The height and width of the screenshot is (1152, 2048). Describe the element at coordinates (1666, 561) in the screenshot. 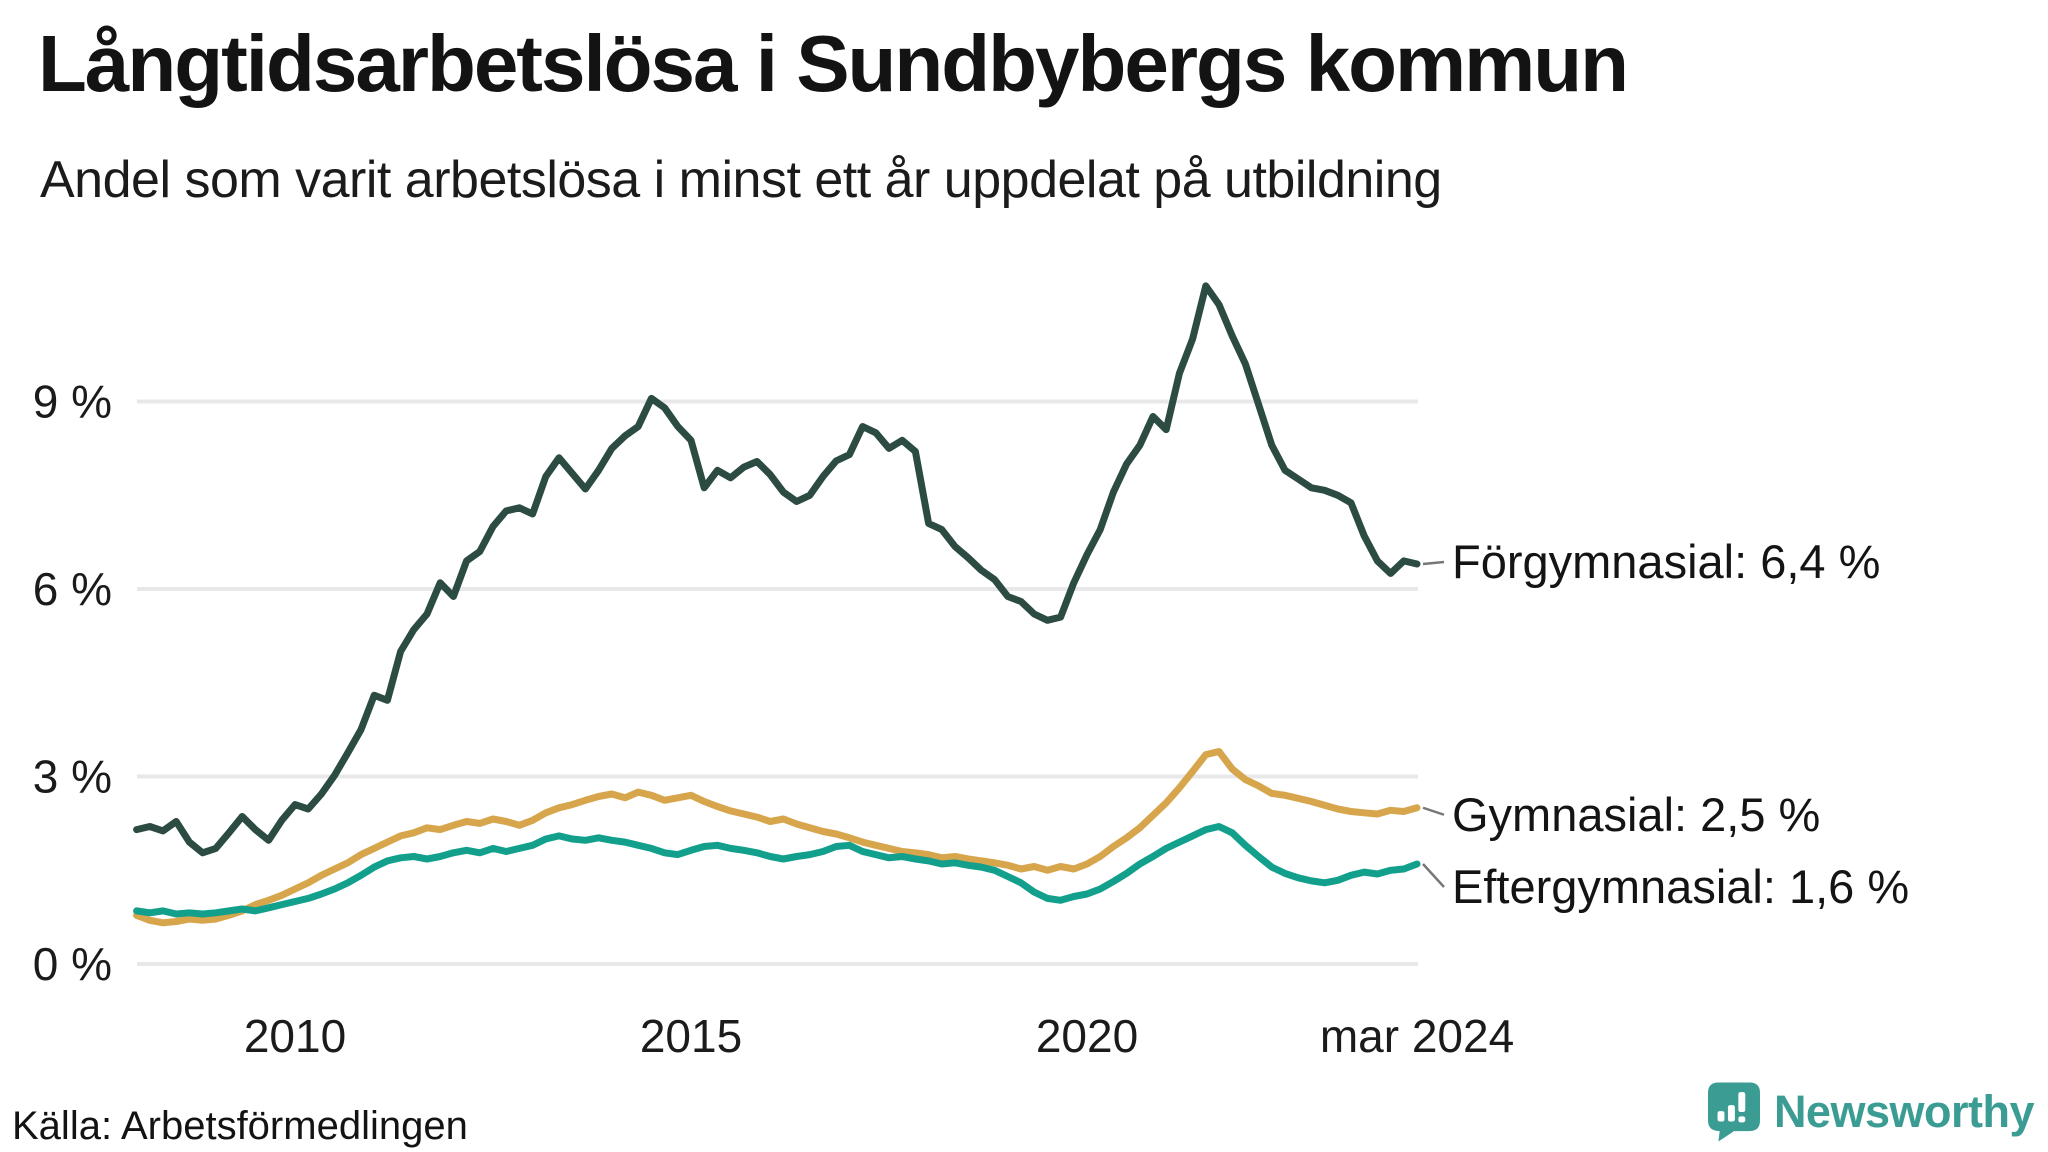

I see `series-label-förgymnasial: Förgymnasial: 6,4 %` at that location.